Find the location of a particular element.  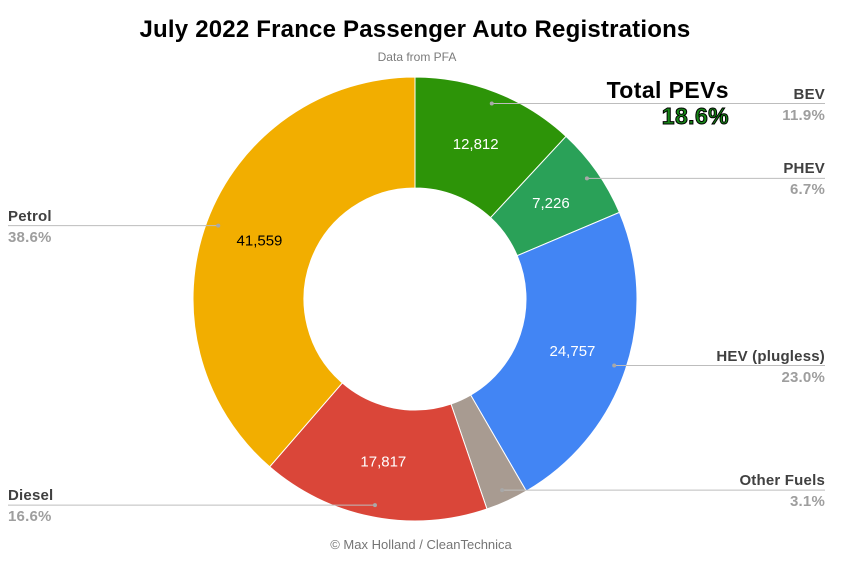

category-name: Other Fuels is located at coordinates (782, 481).